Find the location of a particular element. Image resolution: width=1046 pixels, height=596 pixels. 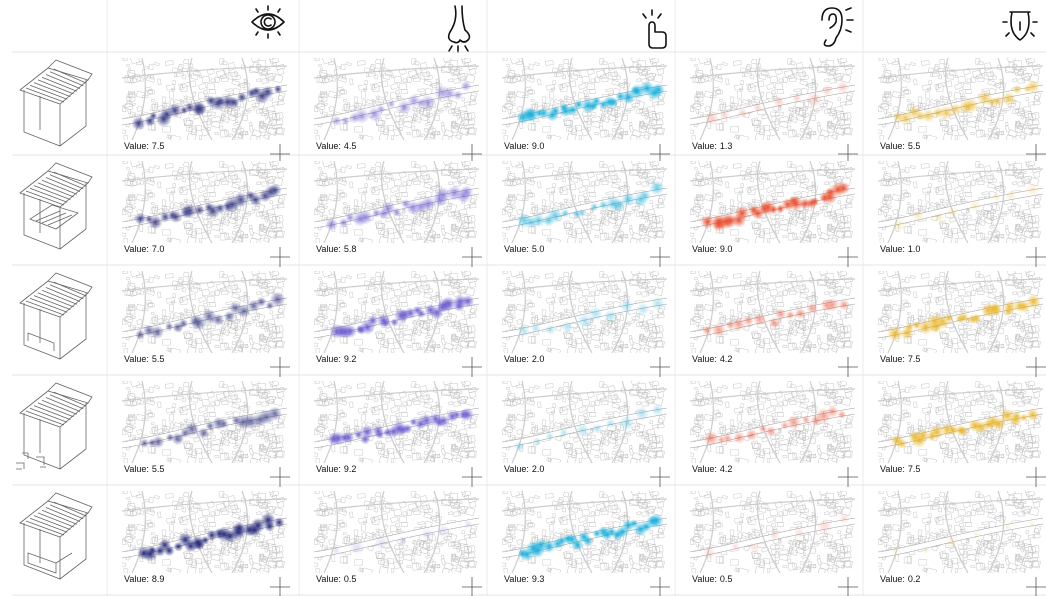

value-number: 5.8 is located at coordinates (350, 249).